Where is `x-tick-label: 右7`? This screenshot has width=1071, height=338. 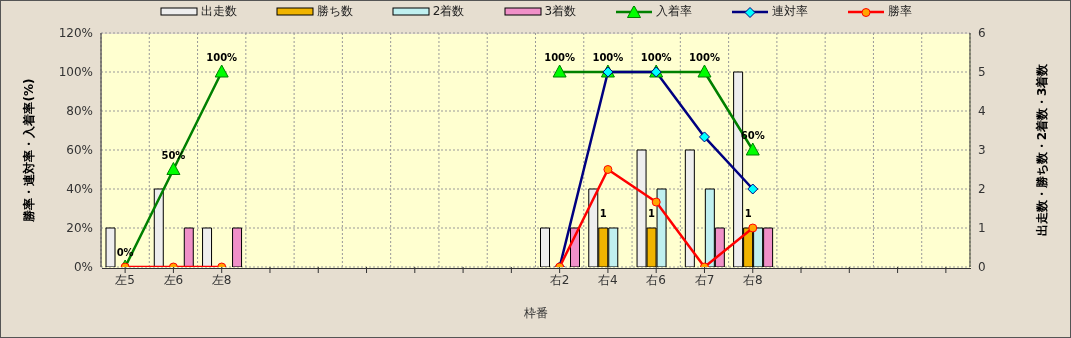 x-tick-label: 右7 is located at coordinates (704, 279).